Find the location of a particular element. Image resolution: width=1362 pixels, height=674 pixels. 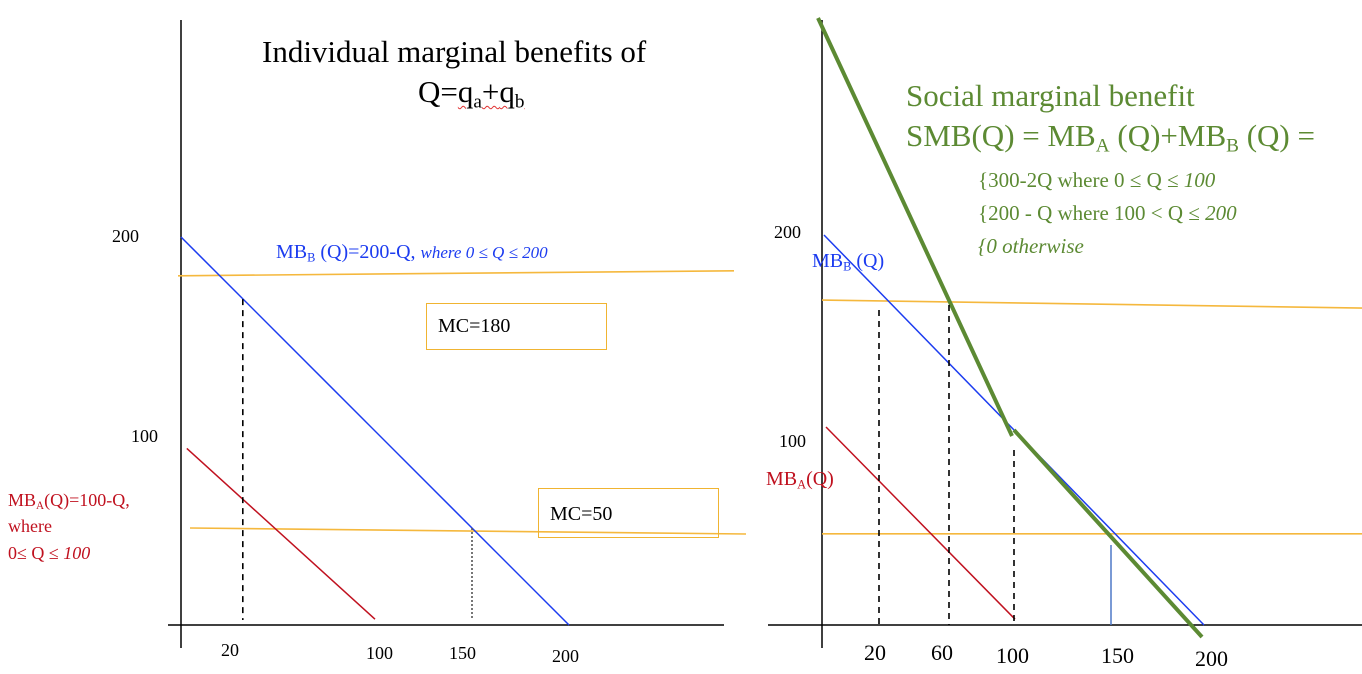

right-x-tick-20: 20 is located at coordinates (875, 652).